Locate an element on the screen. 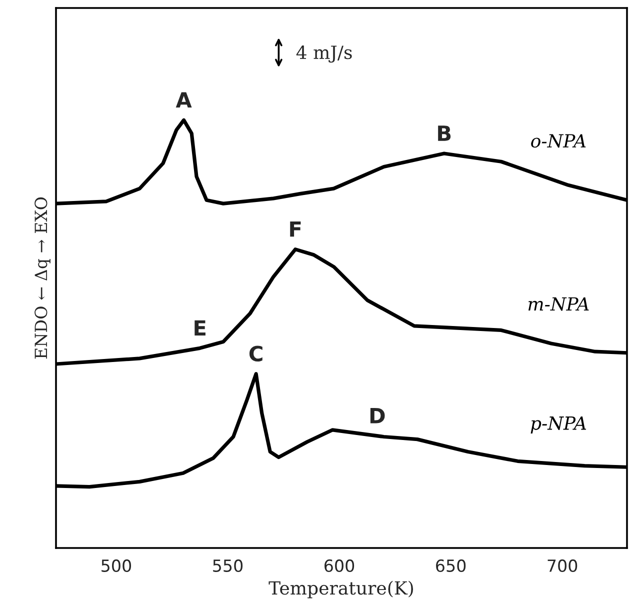 This screenshot has width=629, height=613. x-tick-label: 500 is located at coordinates (117, 565).